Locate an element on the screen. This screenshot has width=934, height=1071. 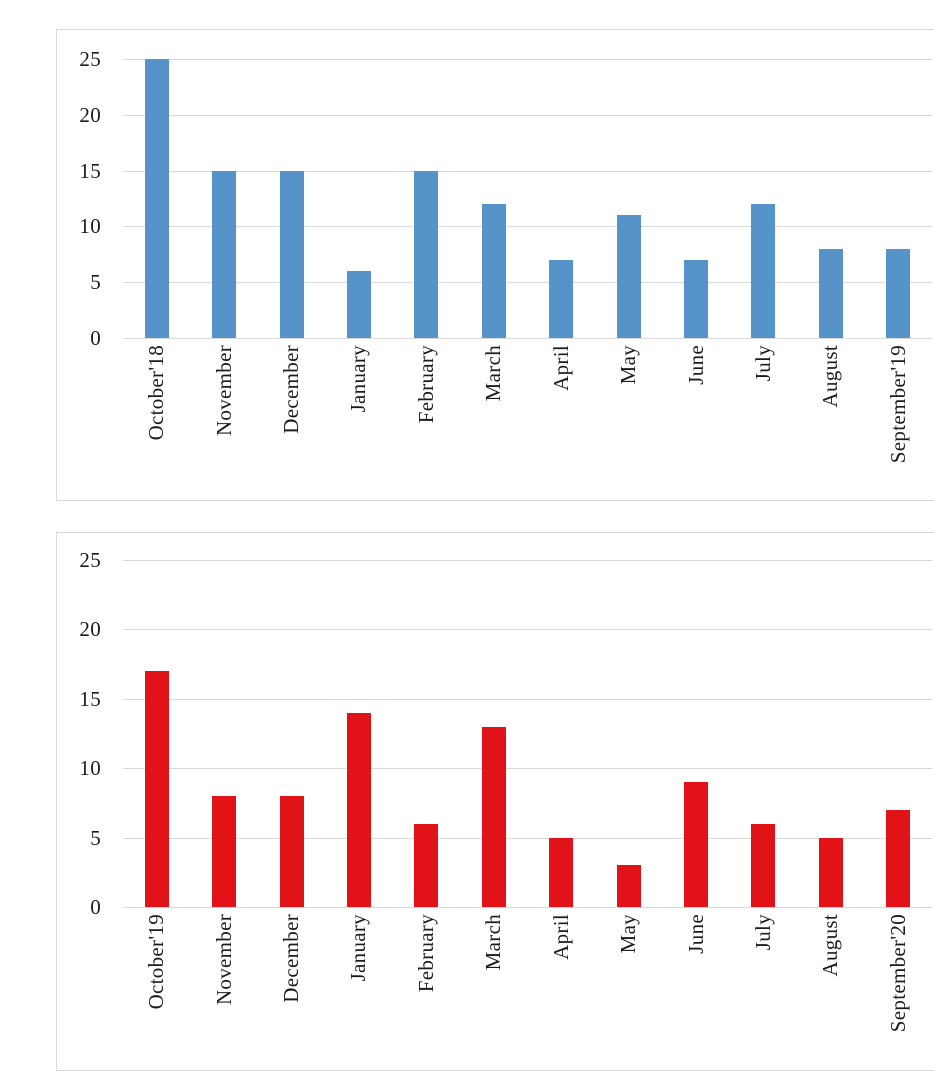
x-axis-category-label-october-19: October'19 is located at coordinates (156, 962).